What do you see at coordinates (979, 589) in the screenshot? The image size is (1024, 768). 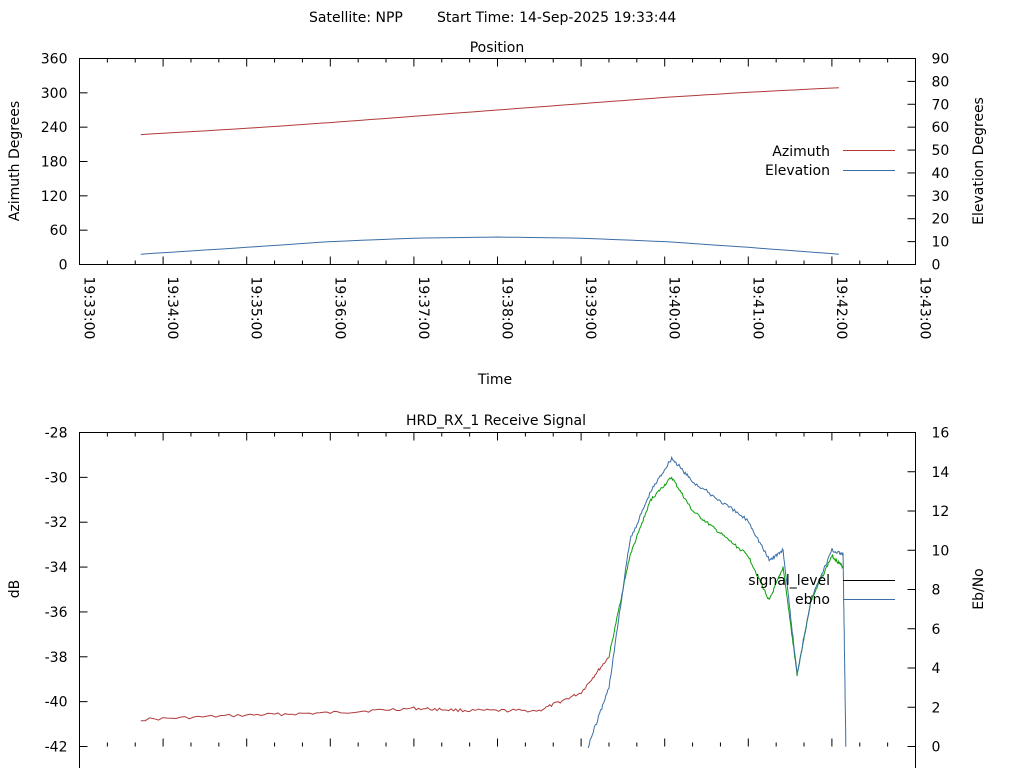 I see `receive-signal-y2-axis-label: Eb/No` at bounding box center [979, 589].